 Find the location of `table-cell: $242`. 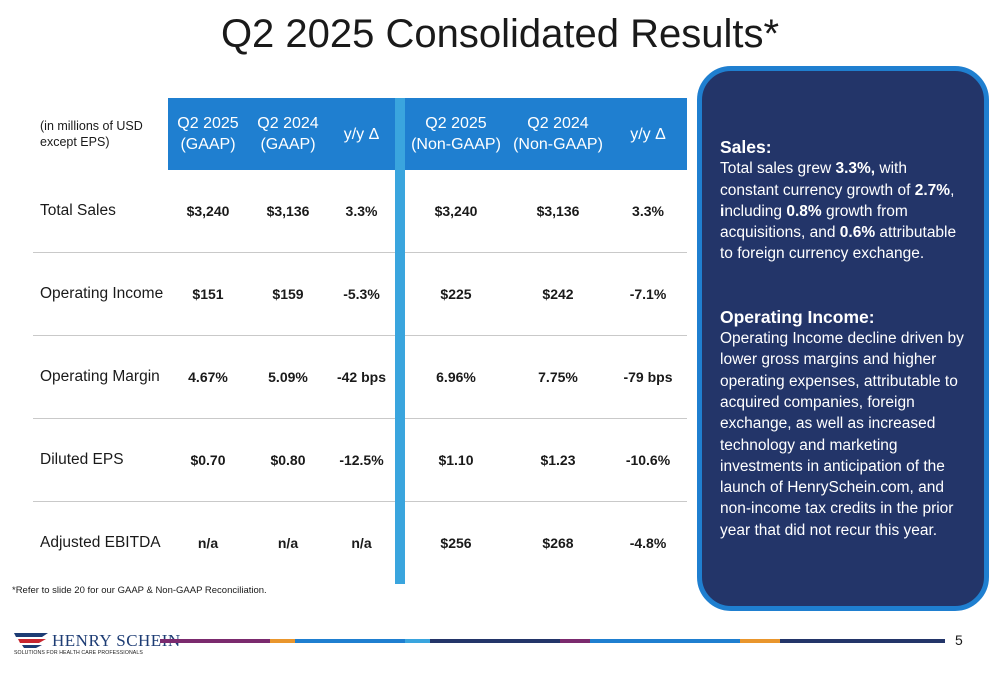

table-cell: $242 is located at coordinates (558, 294).